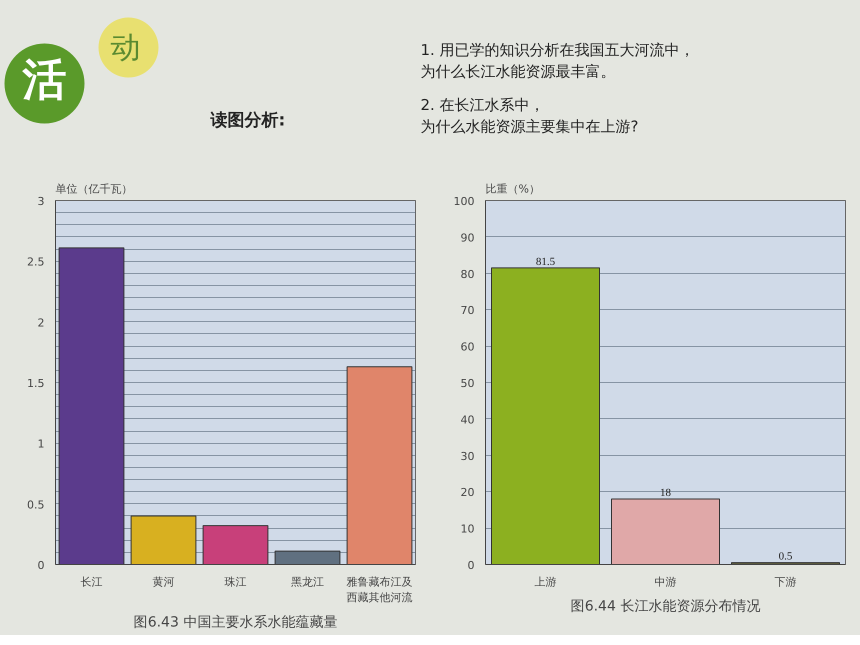 This screenshot has height=645, width=860. What do you see at coordinates (545, 582) in the screenshot?
I see `x-tick-label: 上游` at bounding box center [545, 582].